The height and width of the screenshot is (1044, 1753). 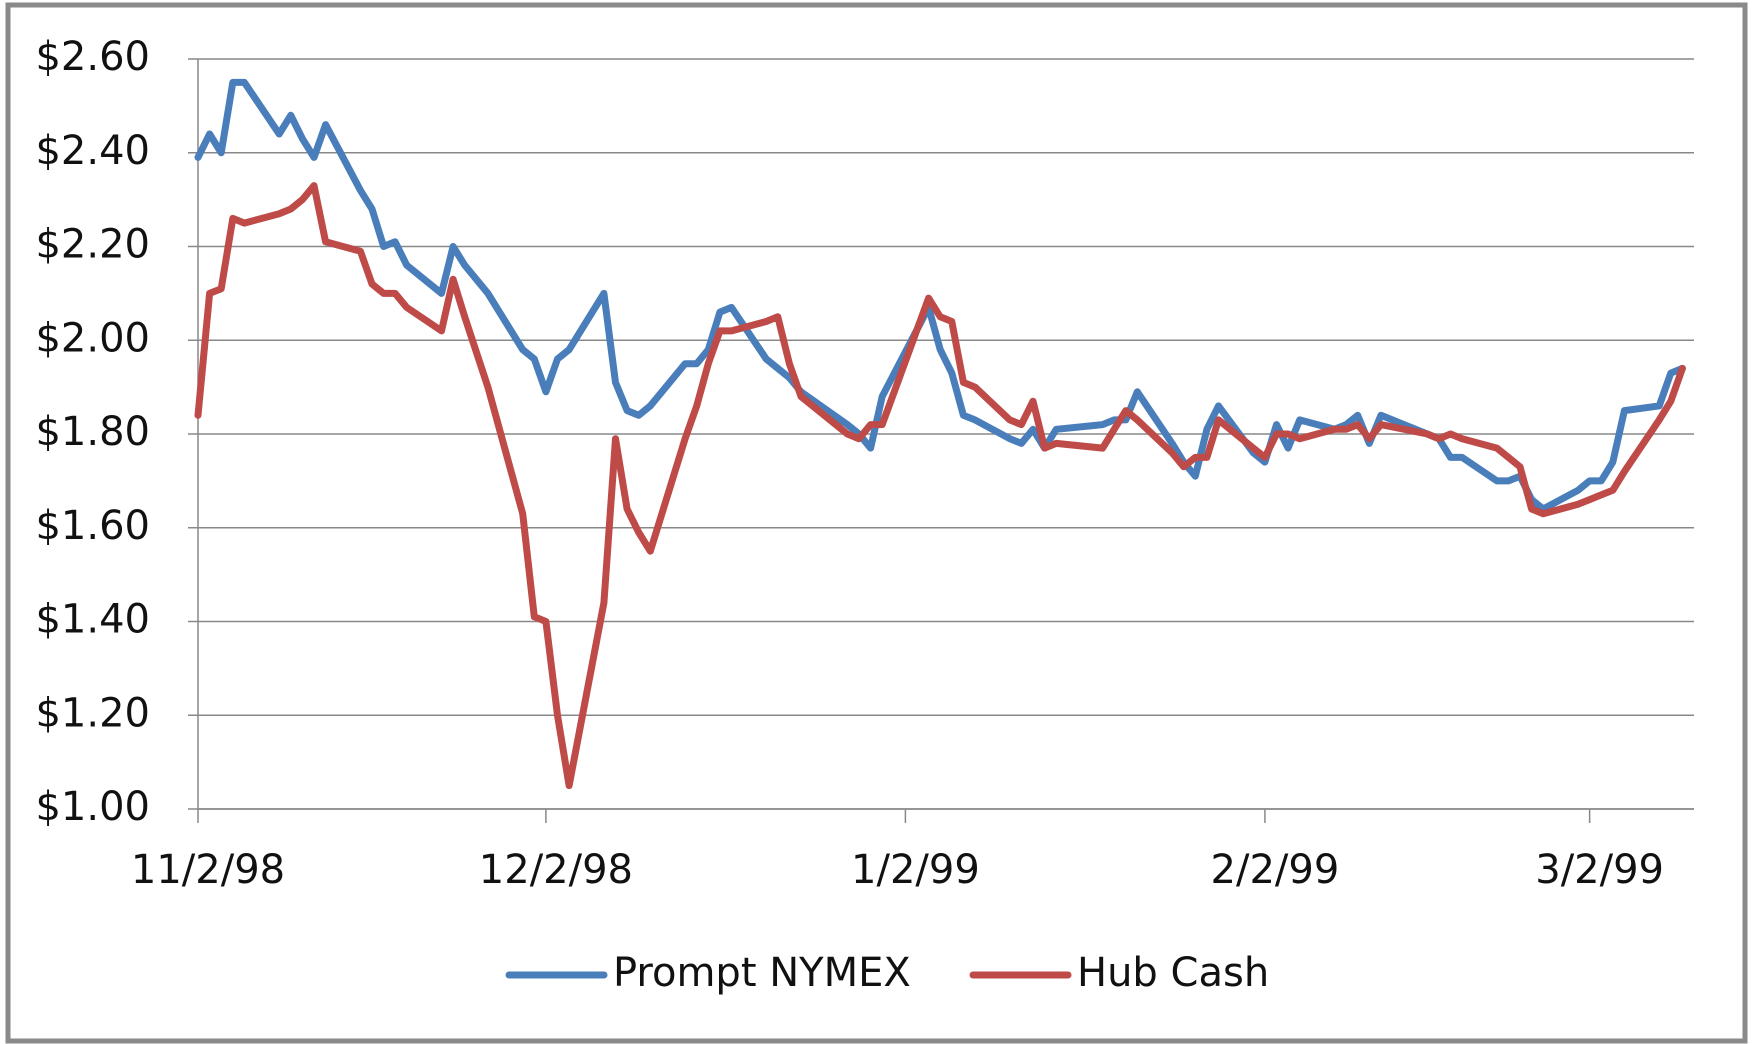 What do you see at coordinates (208, 870) in the screenshot?
I see `x-tick-label: 11/2/98` at bounding box center [208, 870].